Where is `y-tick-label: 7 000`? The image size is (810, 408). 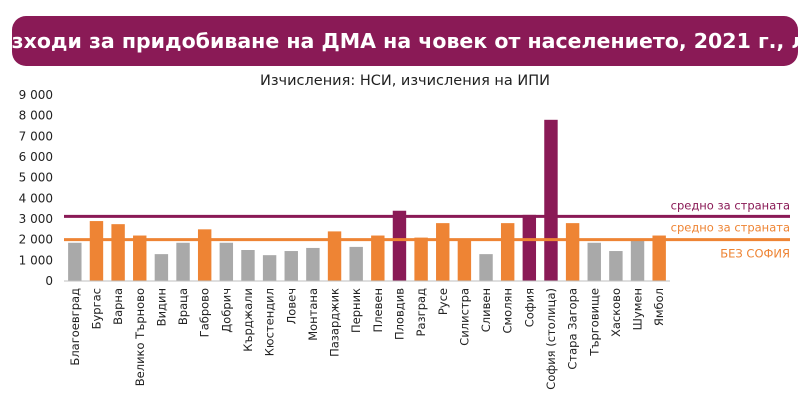 y-tick-label: 7 000 is located at coordinates (36, 136).